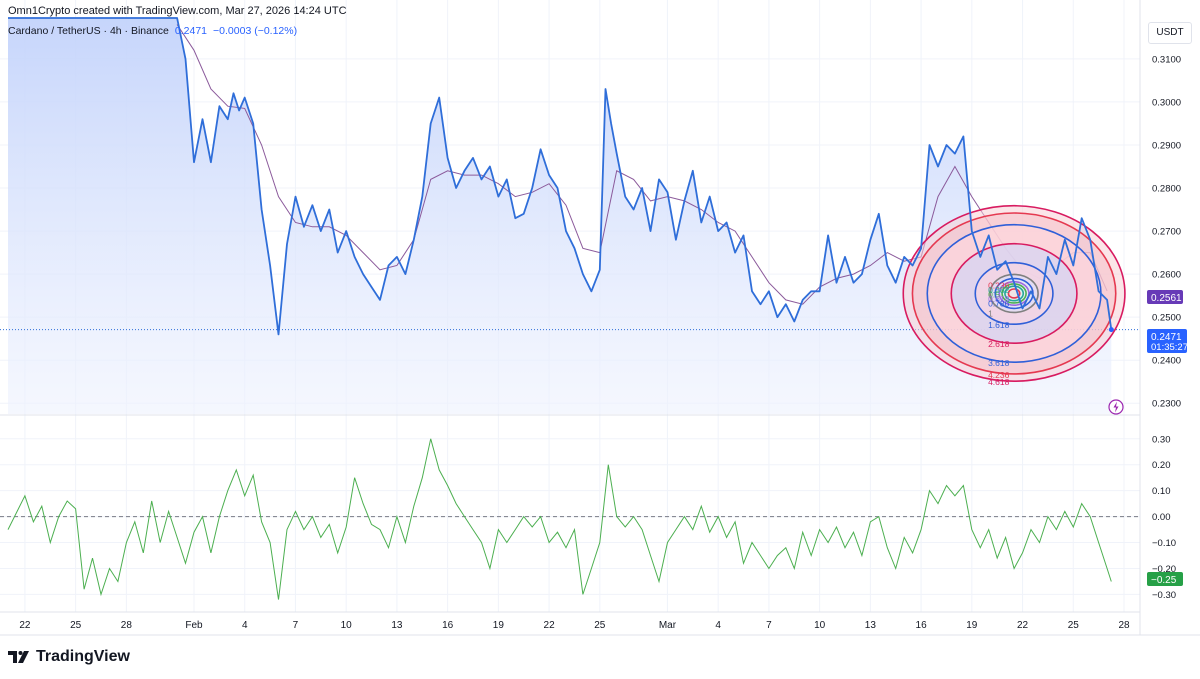 The height and width of the screenshot is (679, 1200). What do you see at coordinates (668, 625) in the screenshot?
I see `time-tick-label: Mar` at bounding box center [668, 625].